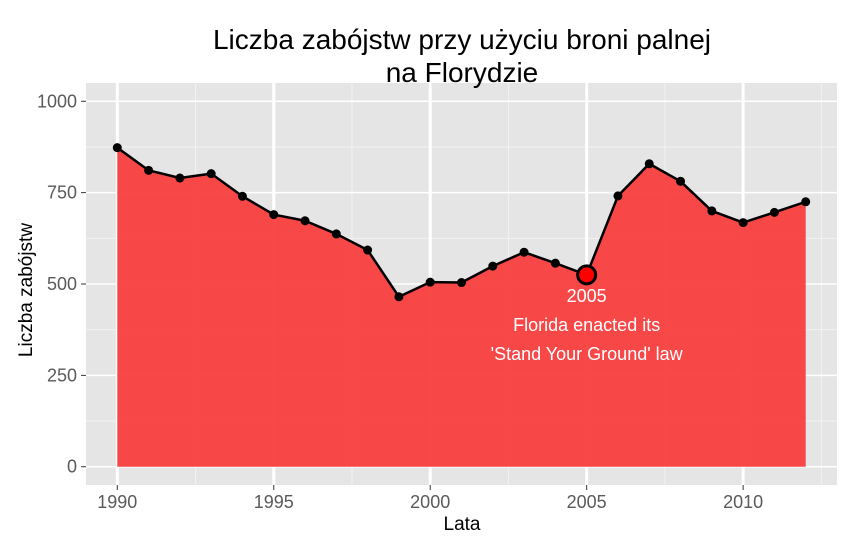 This screenshot has width=858, height=550. What do you see at coordinates (62, 284) in the screenshot?
I see `y-tick-label: 500` at bounding box center [62, 284].